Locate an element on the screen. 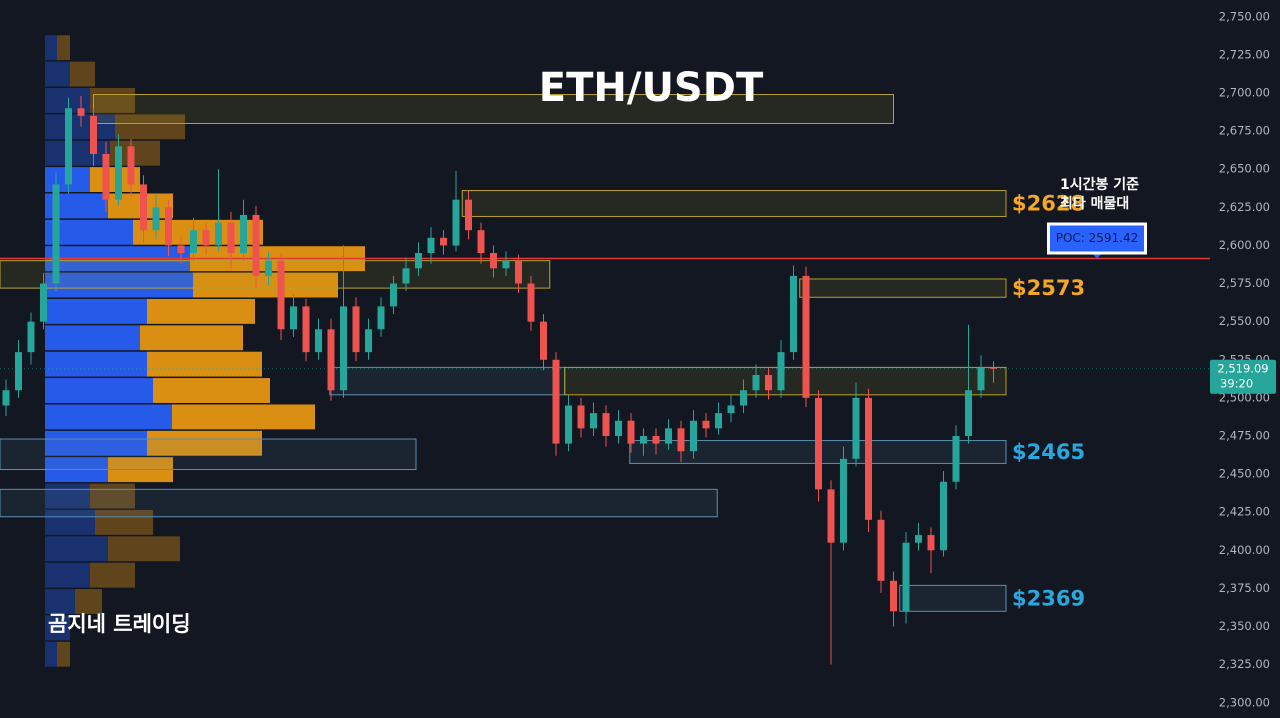  countdown: 39:20 is located at coordinates (1236, 383).